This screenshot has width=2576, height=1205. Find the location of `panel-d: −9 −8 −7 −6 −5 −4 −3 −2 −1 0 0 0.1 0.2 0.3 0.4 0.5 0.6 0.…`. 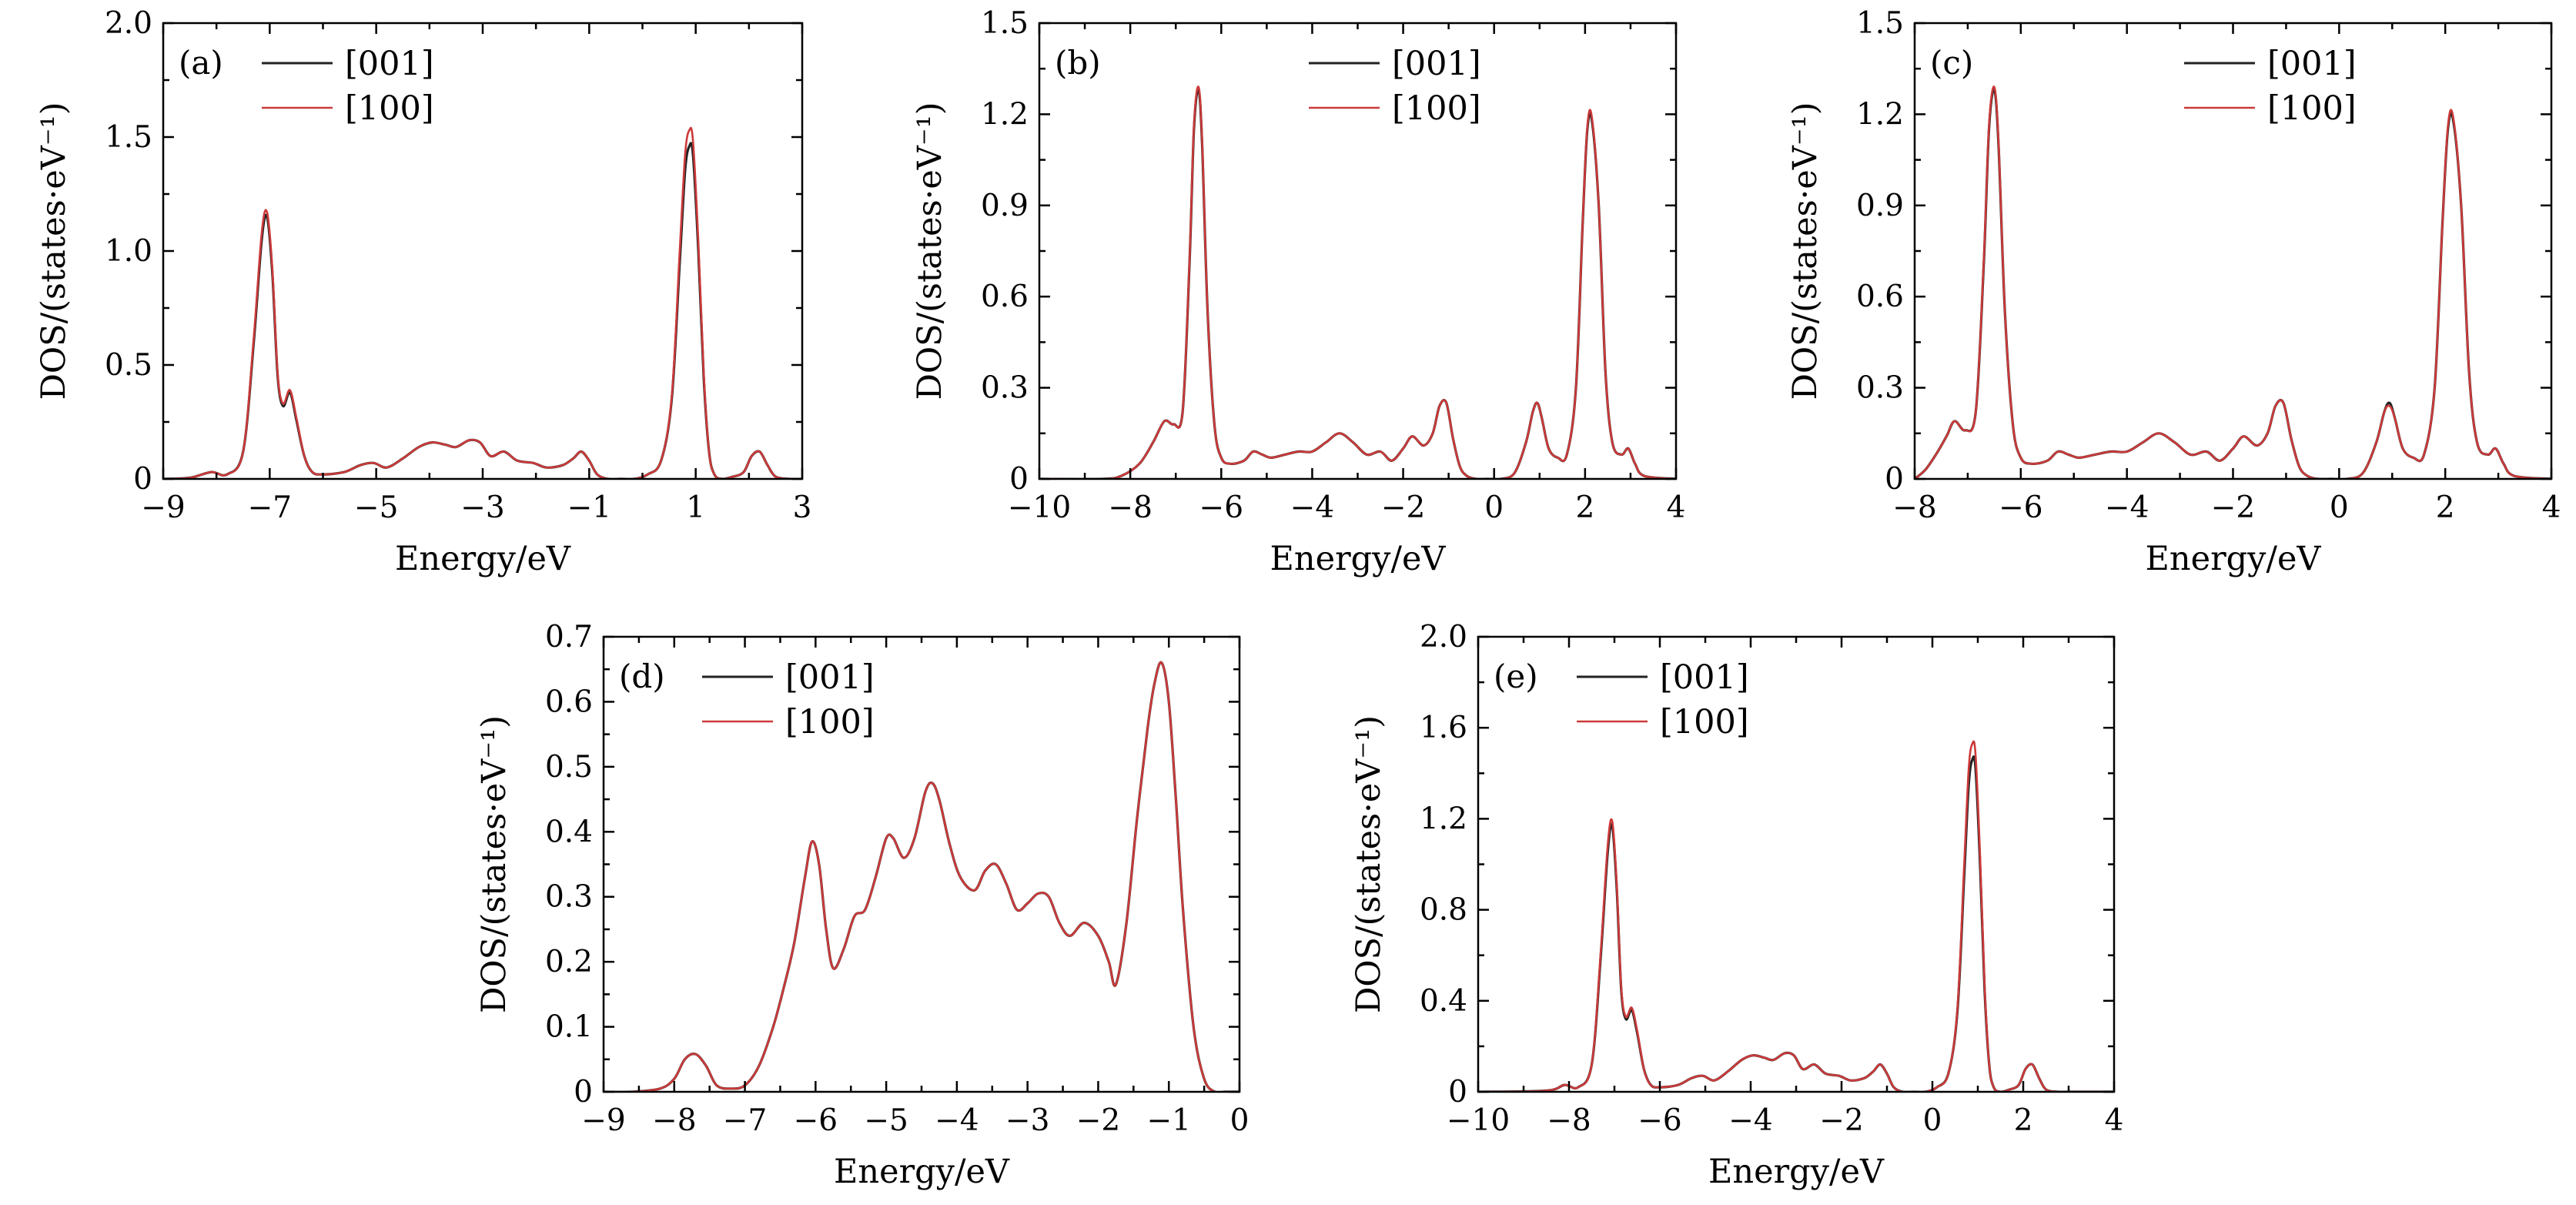

panel-d: −9 −8 −7 −6 −5 −4 −3 −2 −1 0 0 0.1 0.2 0.3 0.4 0.5 0.6 0.… is located at coordinates (862, 906).